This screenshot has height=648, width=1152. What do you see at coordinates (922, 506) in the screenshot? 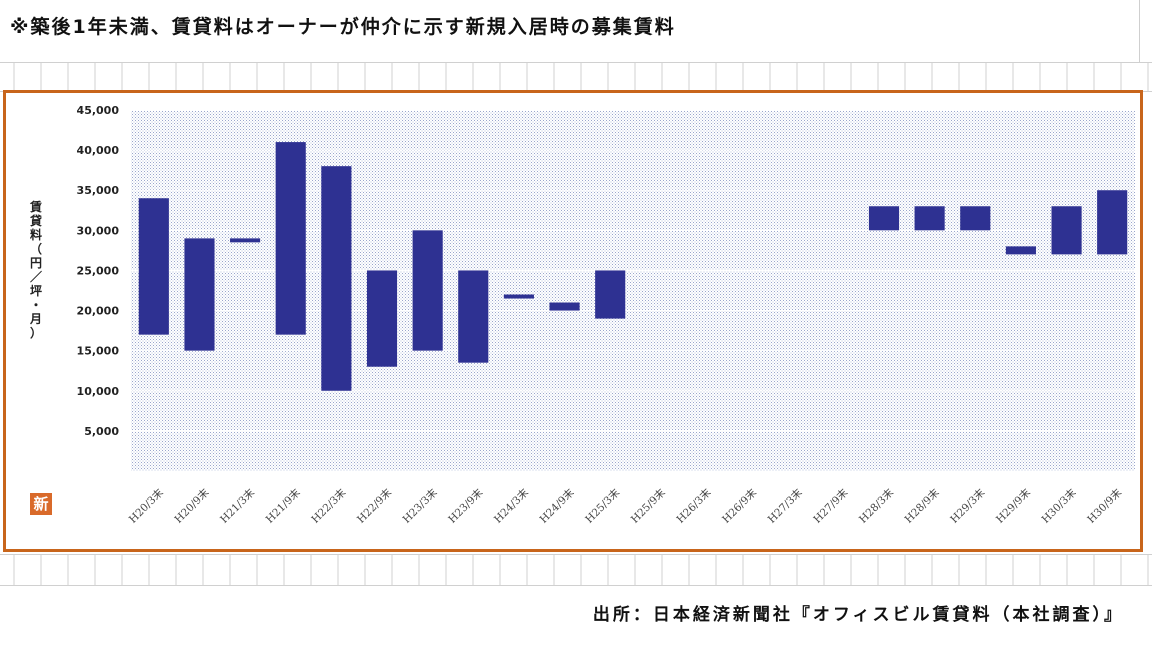
I see `x-tick-label: H28/9末` at bounding box center [922, 506].